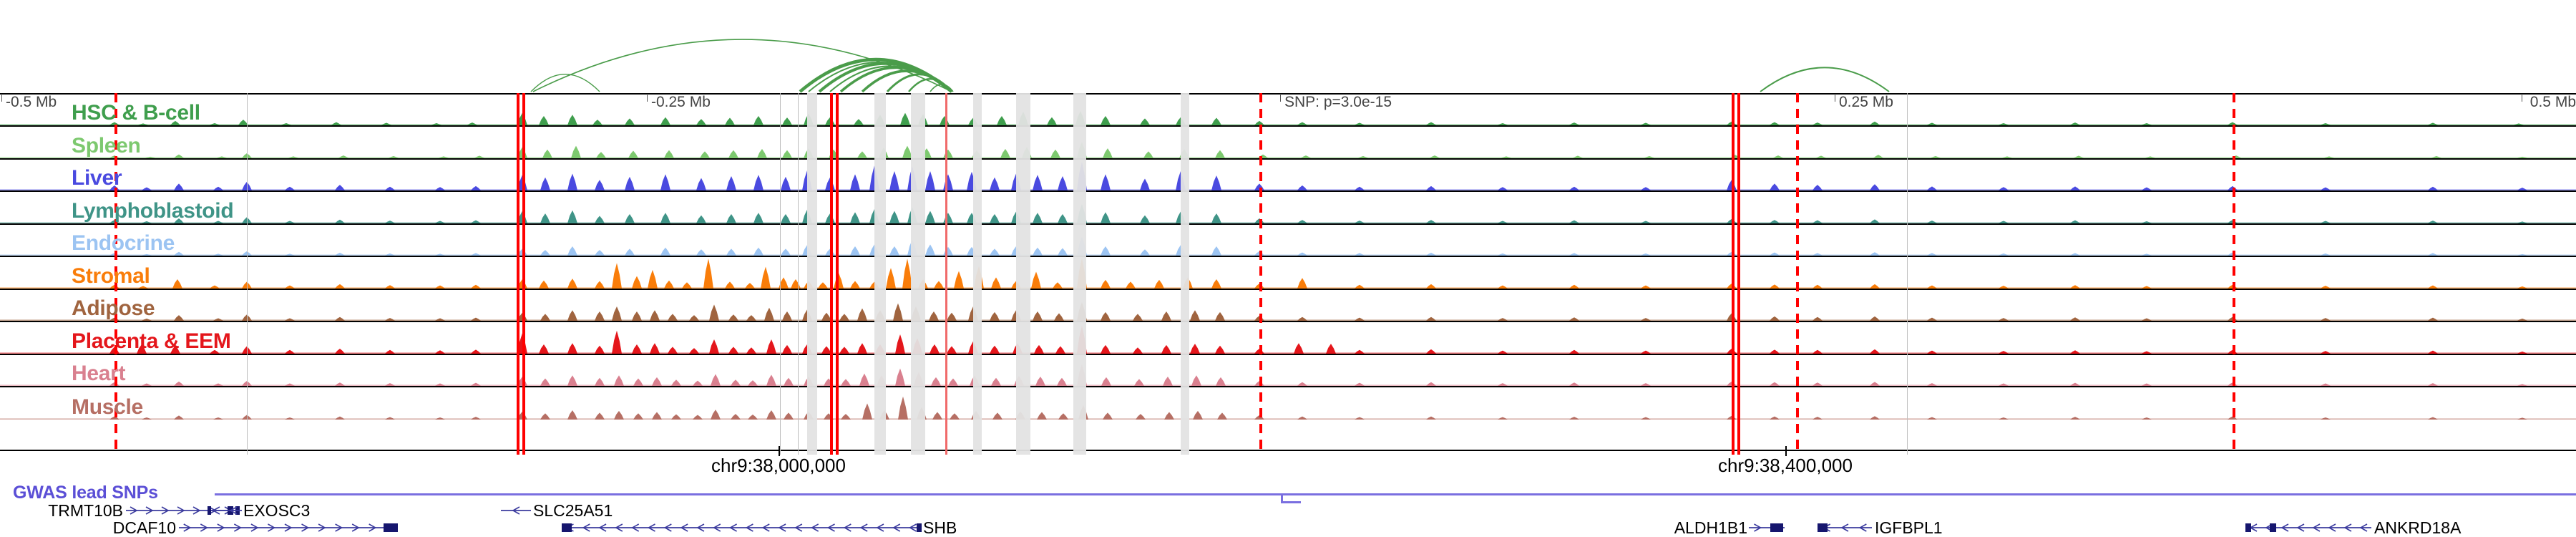 The width and height of the screenshot is (2576, 537). I want to click on gene-symbol-label: TRMT10B, so click(85, 511).